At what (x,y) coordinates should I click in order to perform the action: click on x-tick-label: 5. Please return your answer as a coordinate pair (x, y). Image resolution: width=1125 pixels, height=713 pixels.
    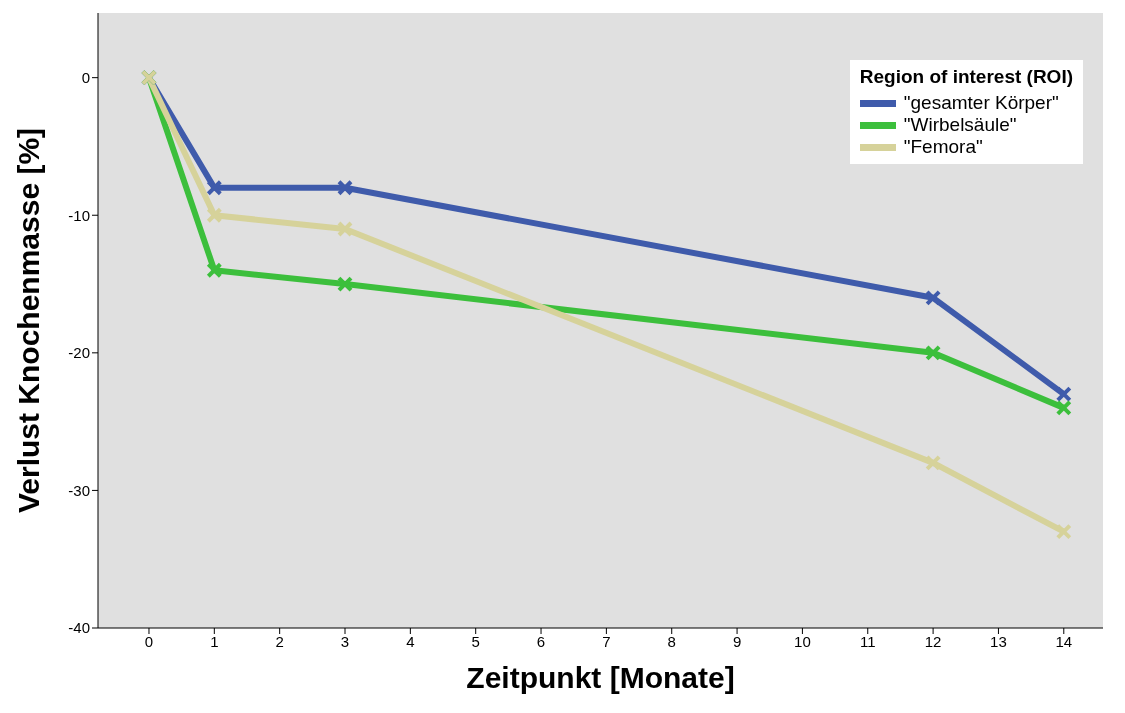
    Looking at the image, I should click on (475, 641).